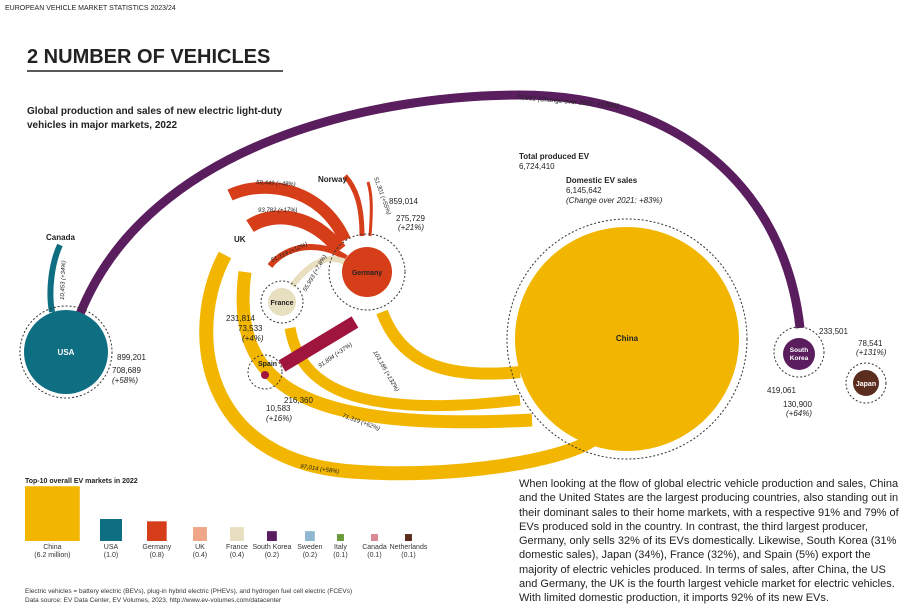  Describe the element at coordinates (408, 547) in the screenshot. I see `legend-name: Netherlands` at that location.